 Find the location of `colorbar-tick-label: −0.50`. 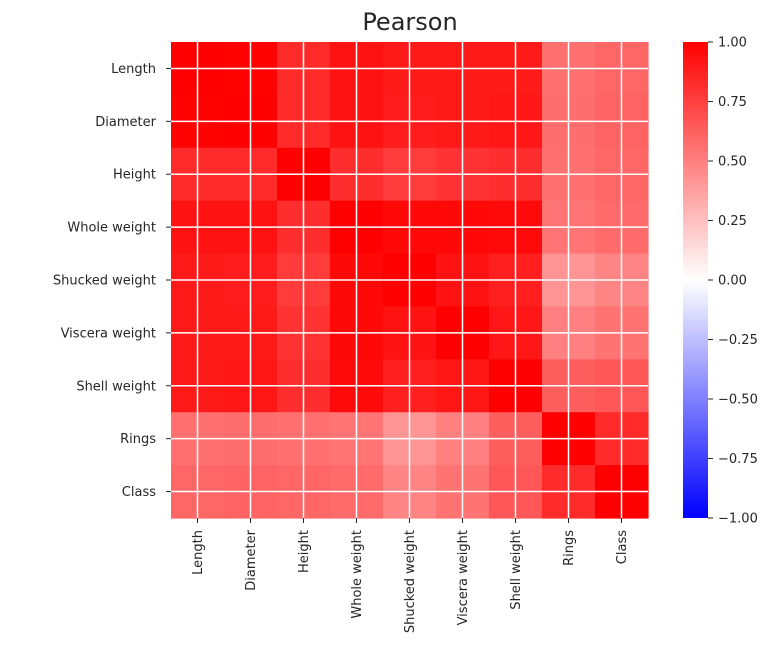

colorbar-tick-label: −0.50 is located at coordinates (738, 400).